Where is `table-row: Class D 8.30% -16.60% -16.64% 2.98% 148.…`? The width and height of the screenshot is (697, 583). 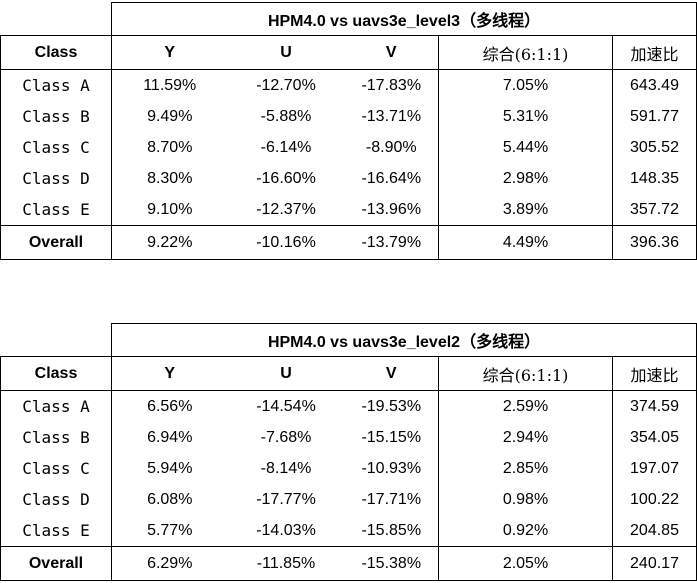
table-row: Class D 8.30% -16.60% -16.64% 2.98% 148.… is located at coordinates (348, 178).